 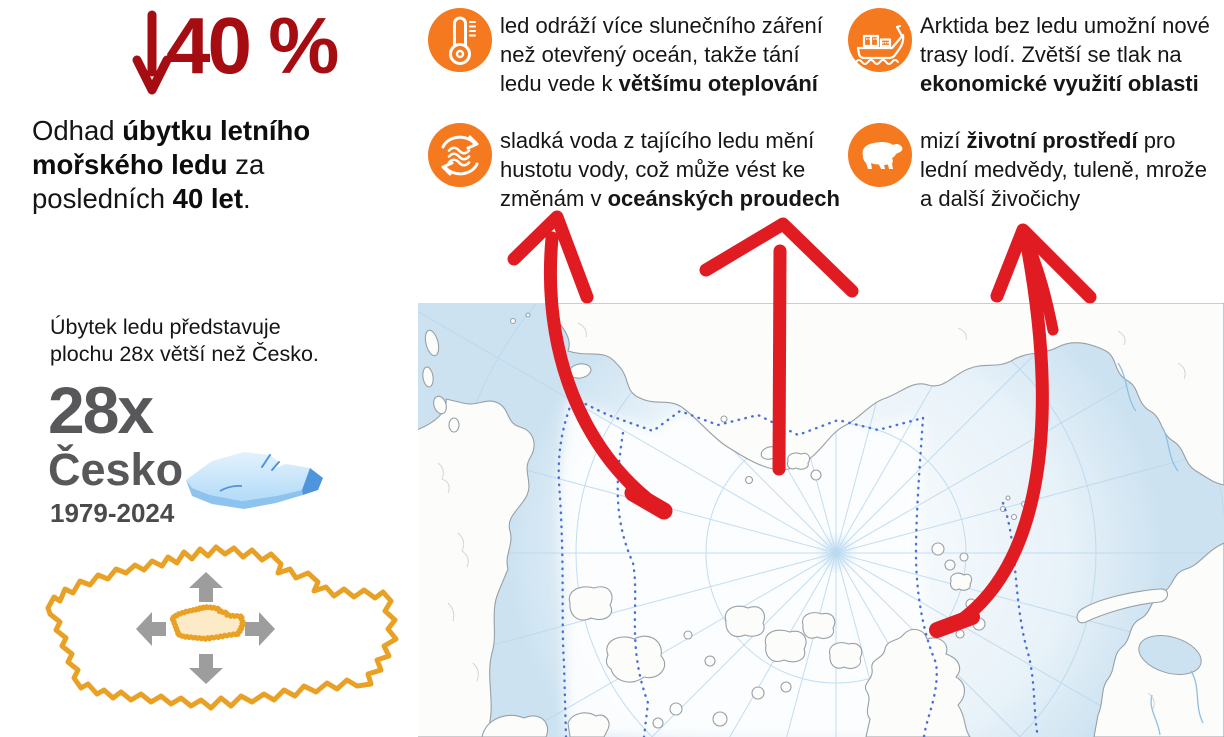 I want to click on ice-floe-illustration, so click(x=254, y=480).